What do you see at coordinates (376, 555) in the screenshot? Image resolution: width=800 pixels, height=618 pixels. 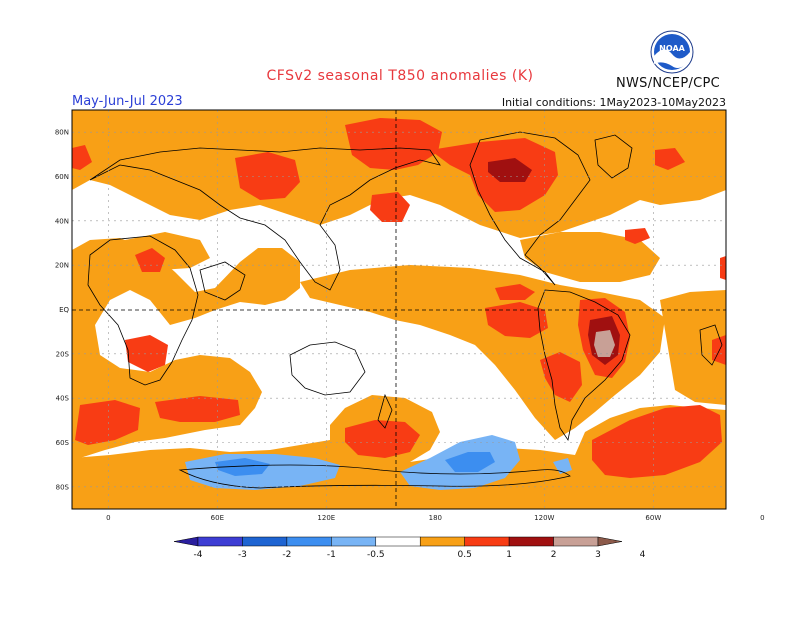 I see `legend-label: -0.5` at bounding box center [376, 555].